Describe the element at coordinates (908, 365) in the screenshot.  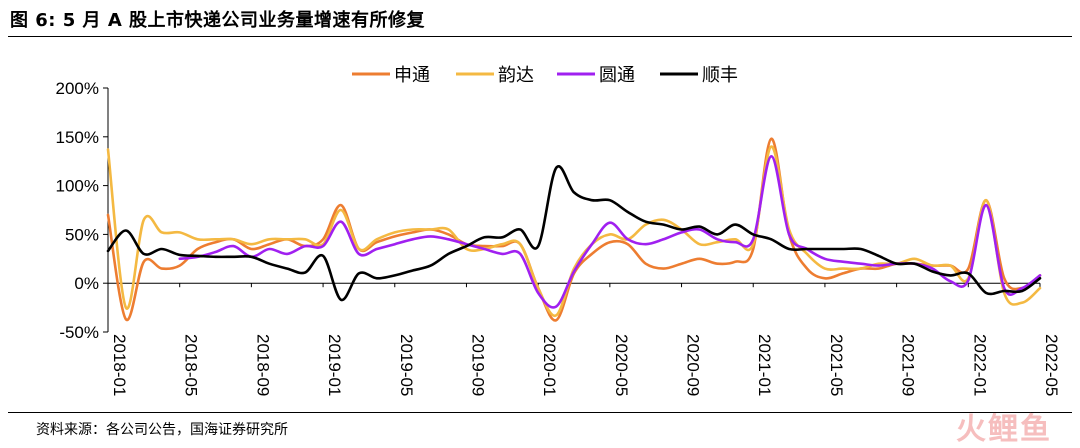
I see `x-tick-label: 2021-09` at that location.